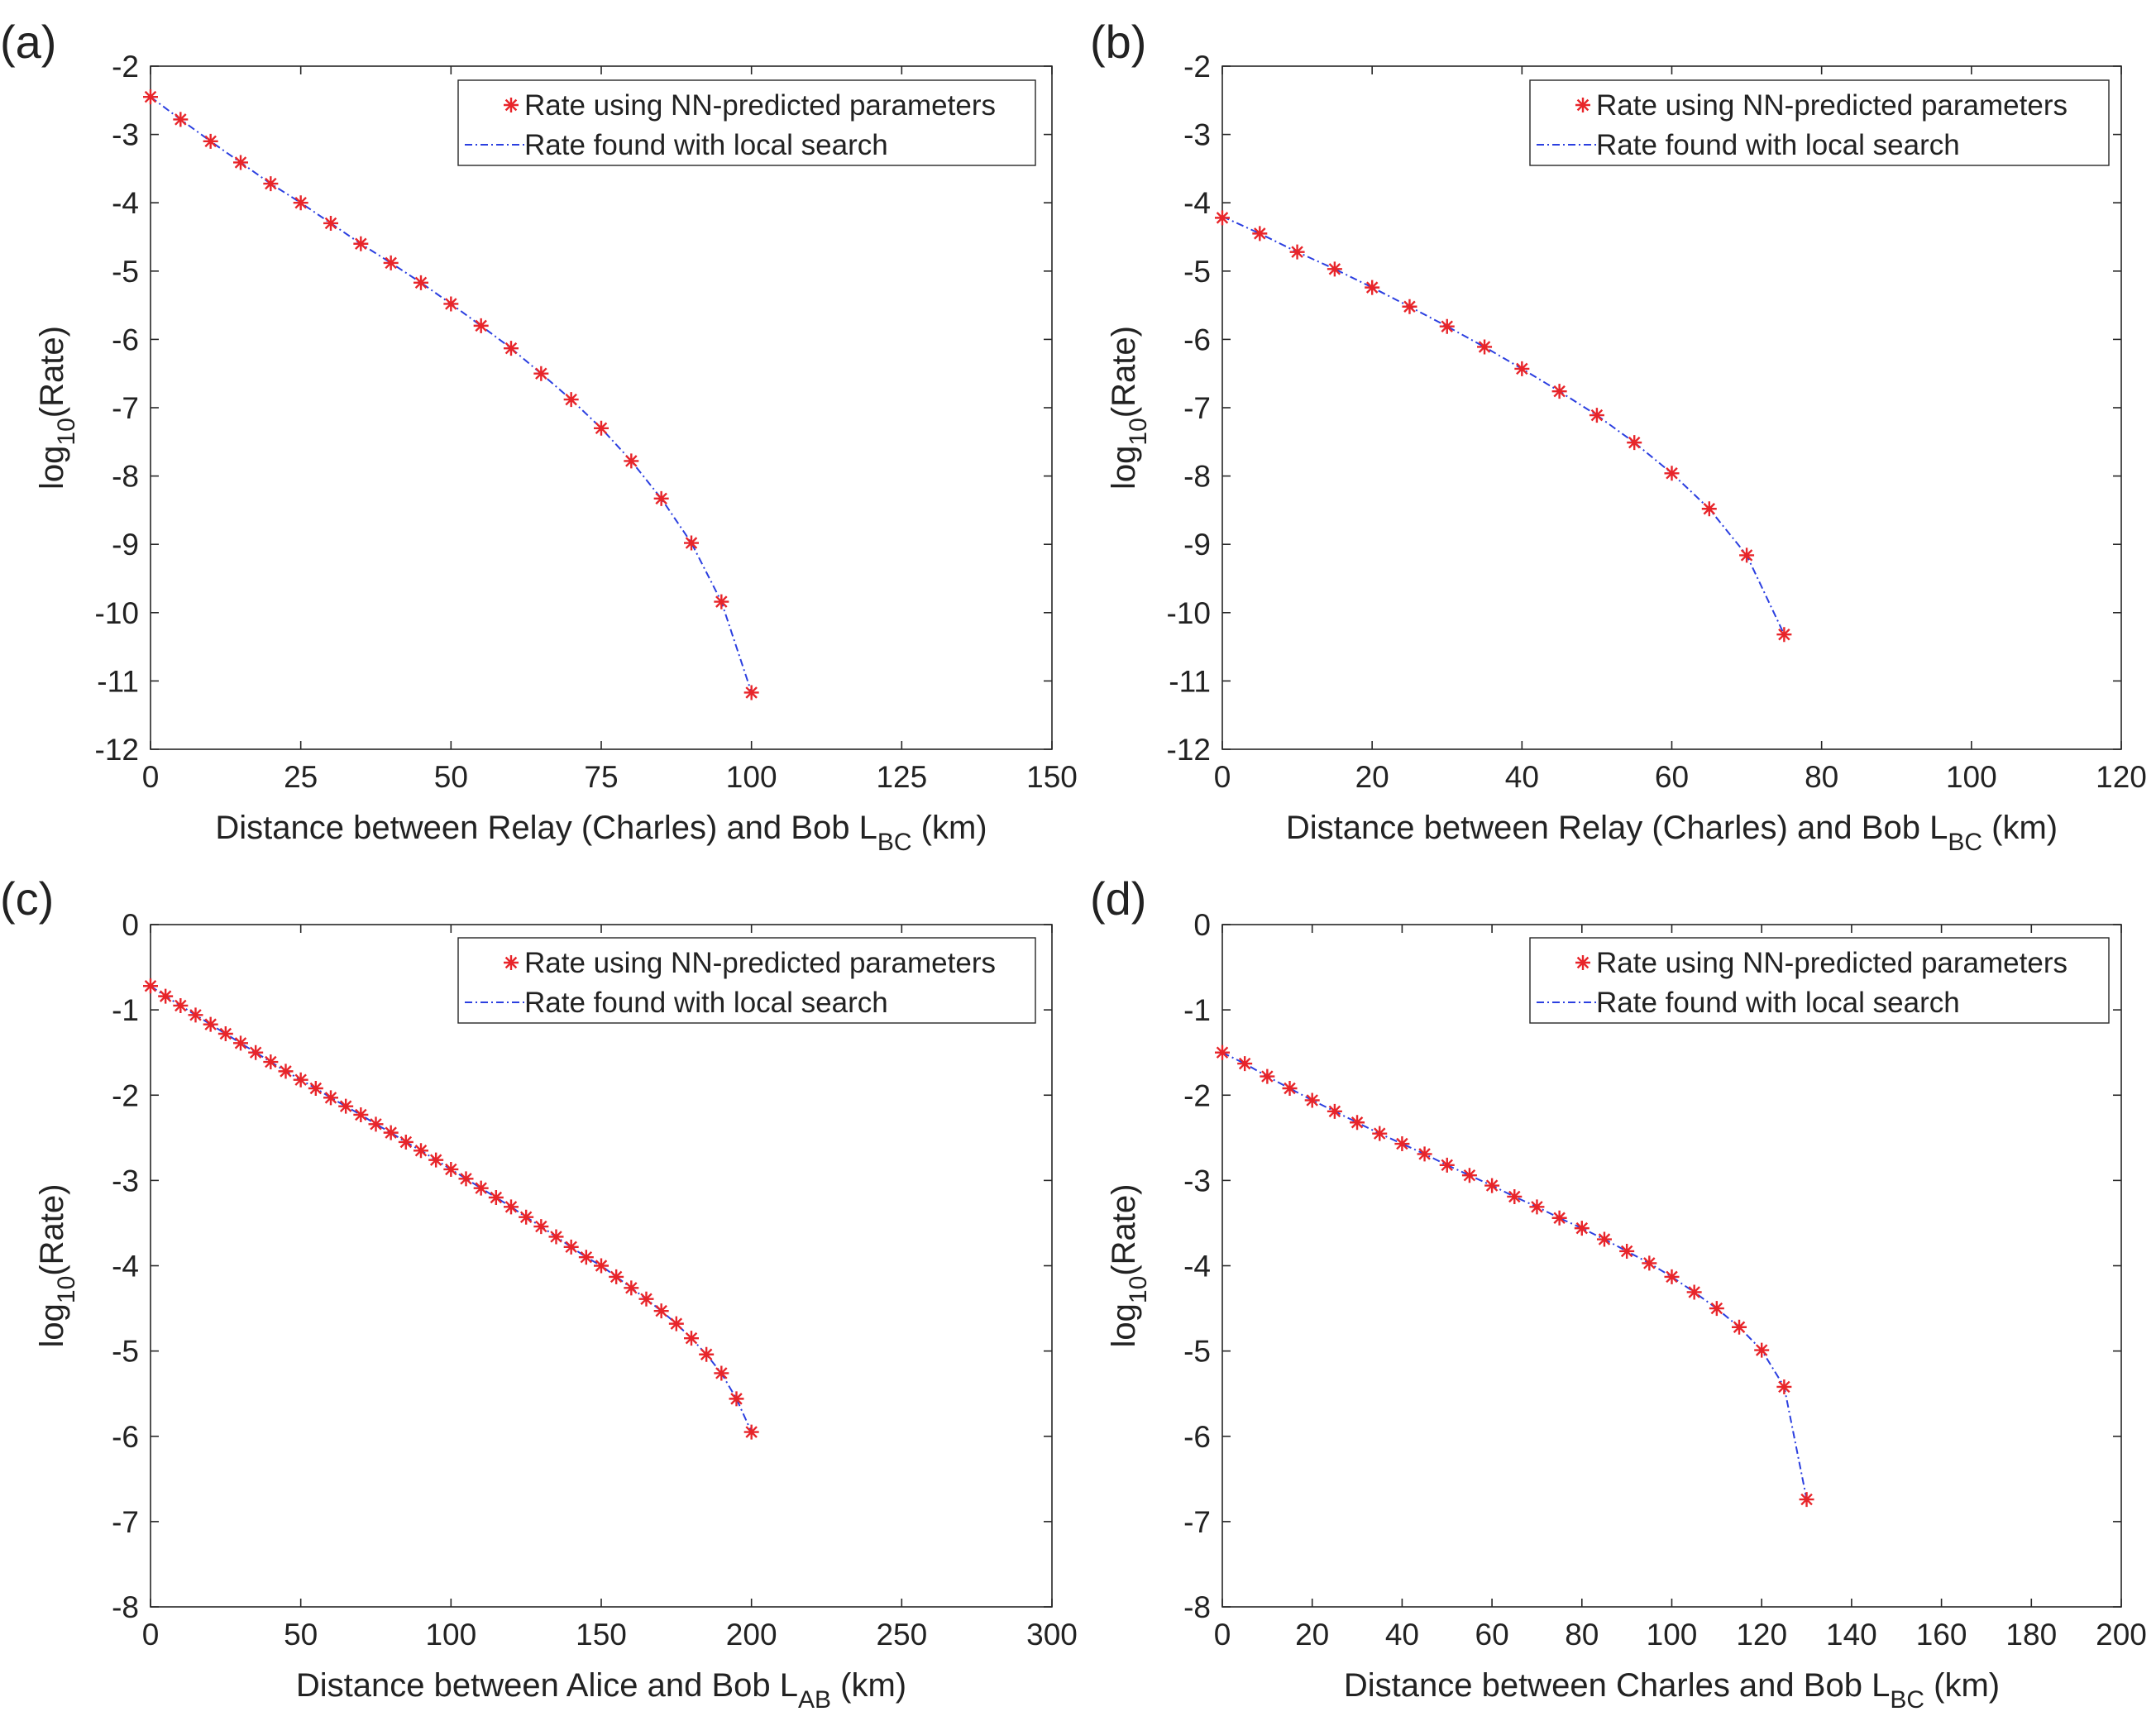 The image size is (2156, 1721). What do you see at coordinates (1832, 963) in the screenshot?
I see `legend-nn-label: Rate using NN-predicted parameters` at bounding box center [1832, 963].